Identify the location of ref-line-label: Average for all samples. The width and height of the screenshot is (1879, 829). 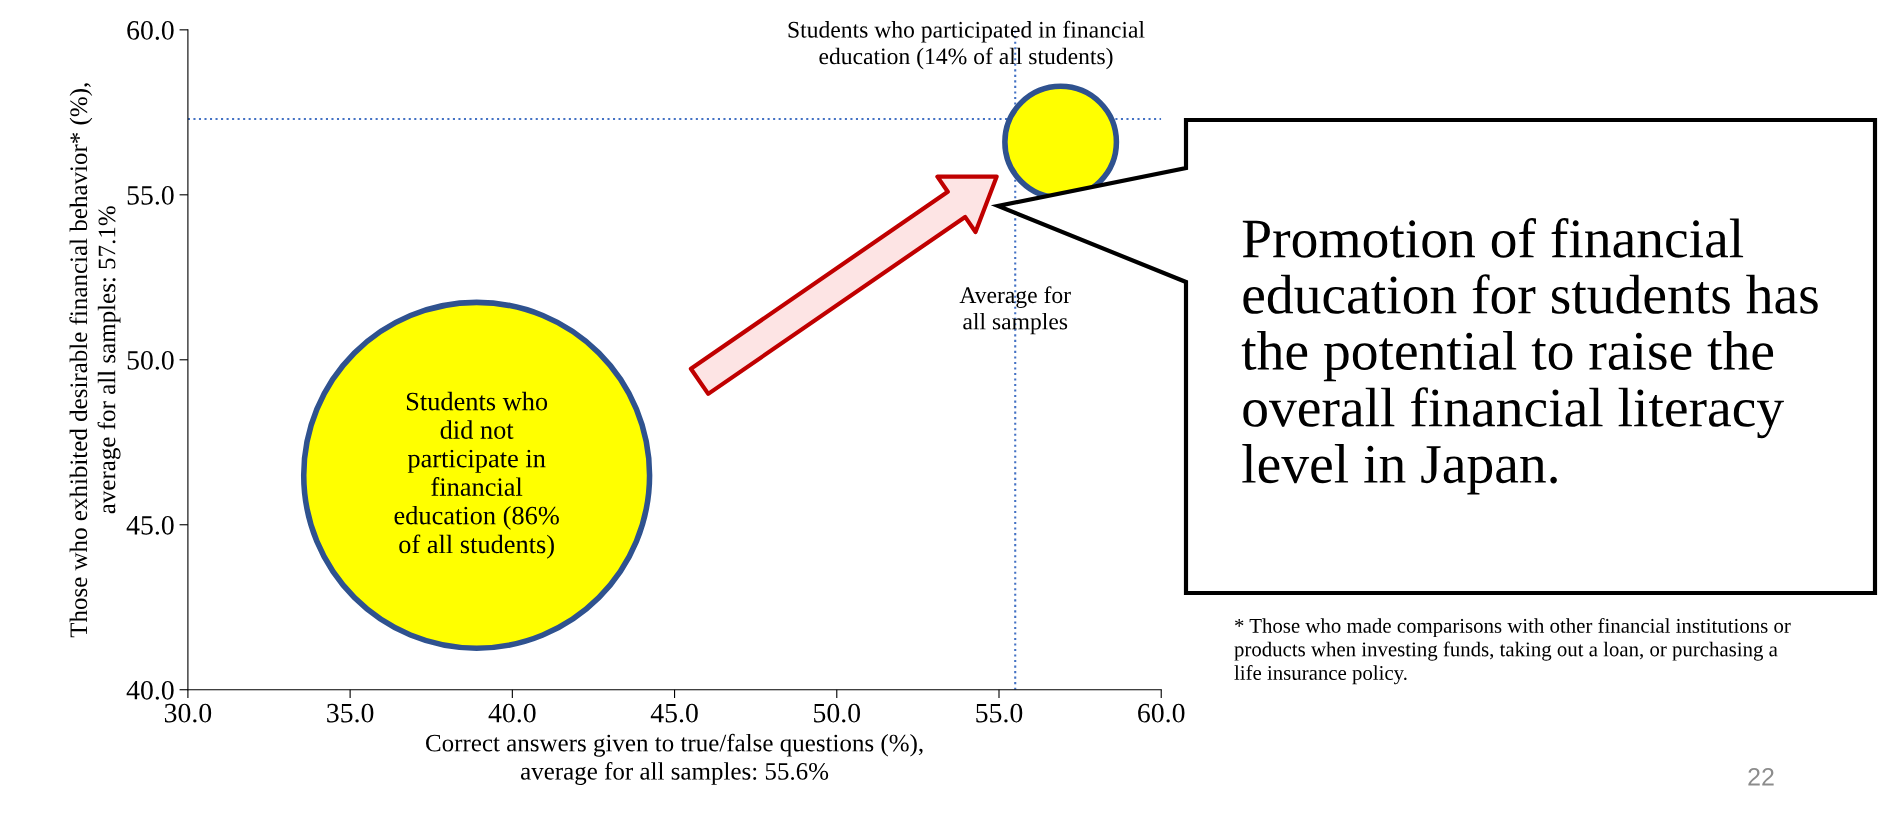
(1015, 310).